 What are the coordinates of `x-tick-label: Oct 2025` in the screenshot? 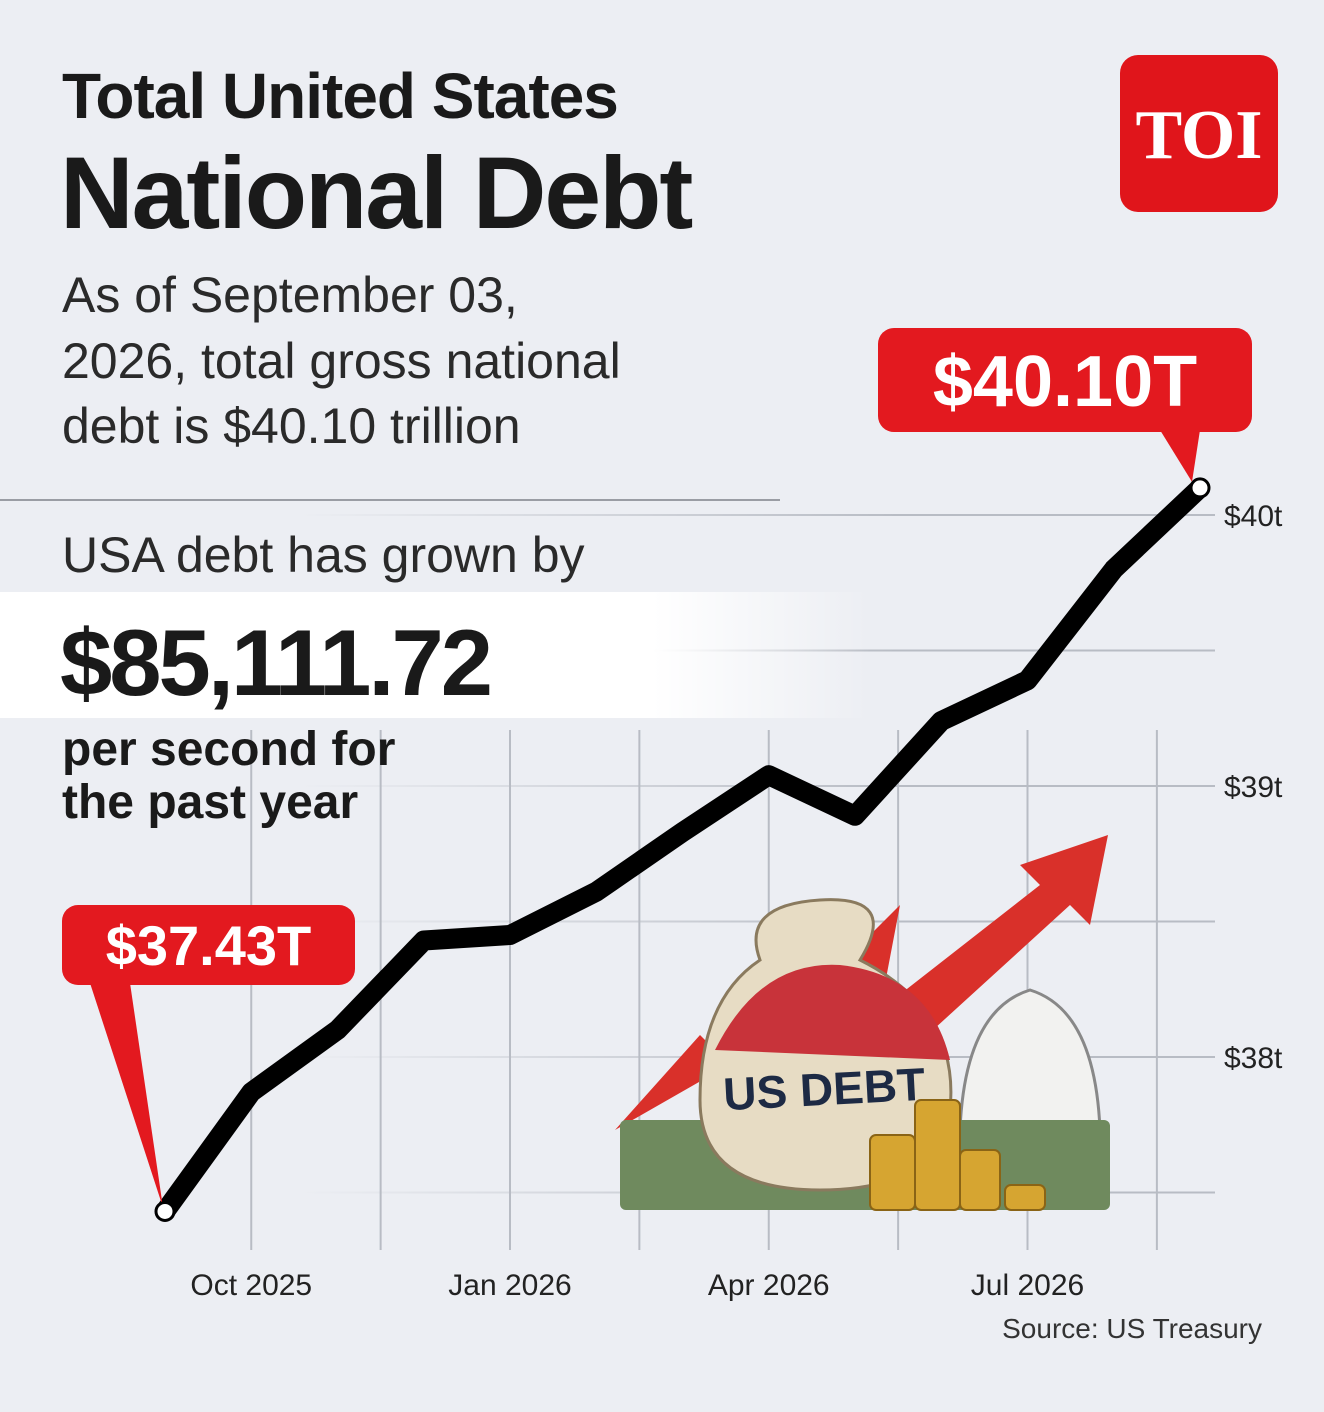 It's located at (251, 1285).